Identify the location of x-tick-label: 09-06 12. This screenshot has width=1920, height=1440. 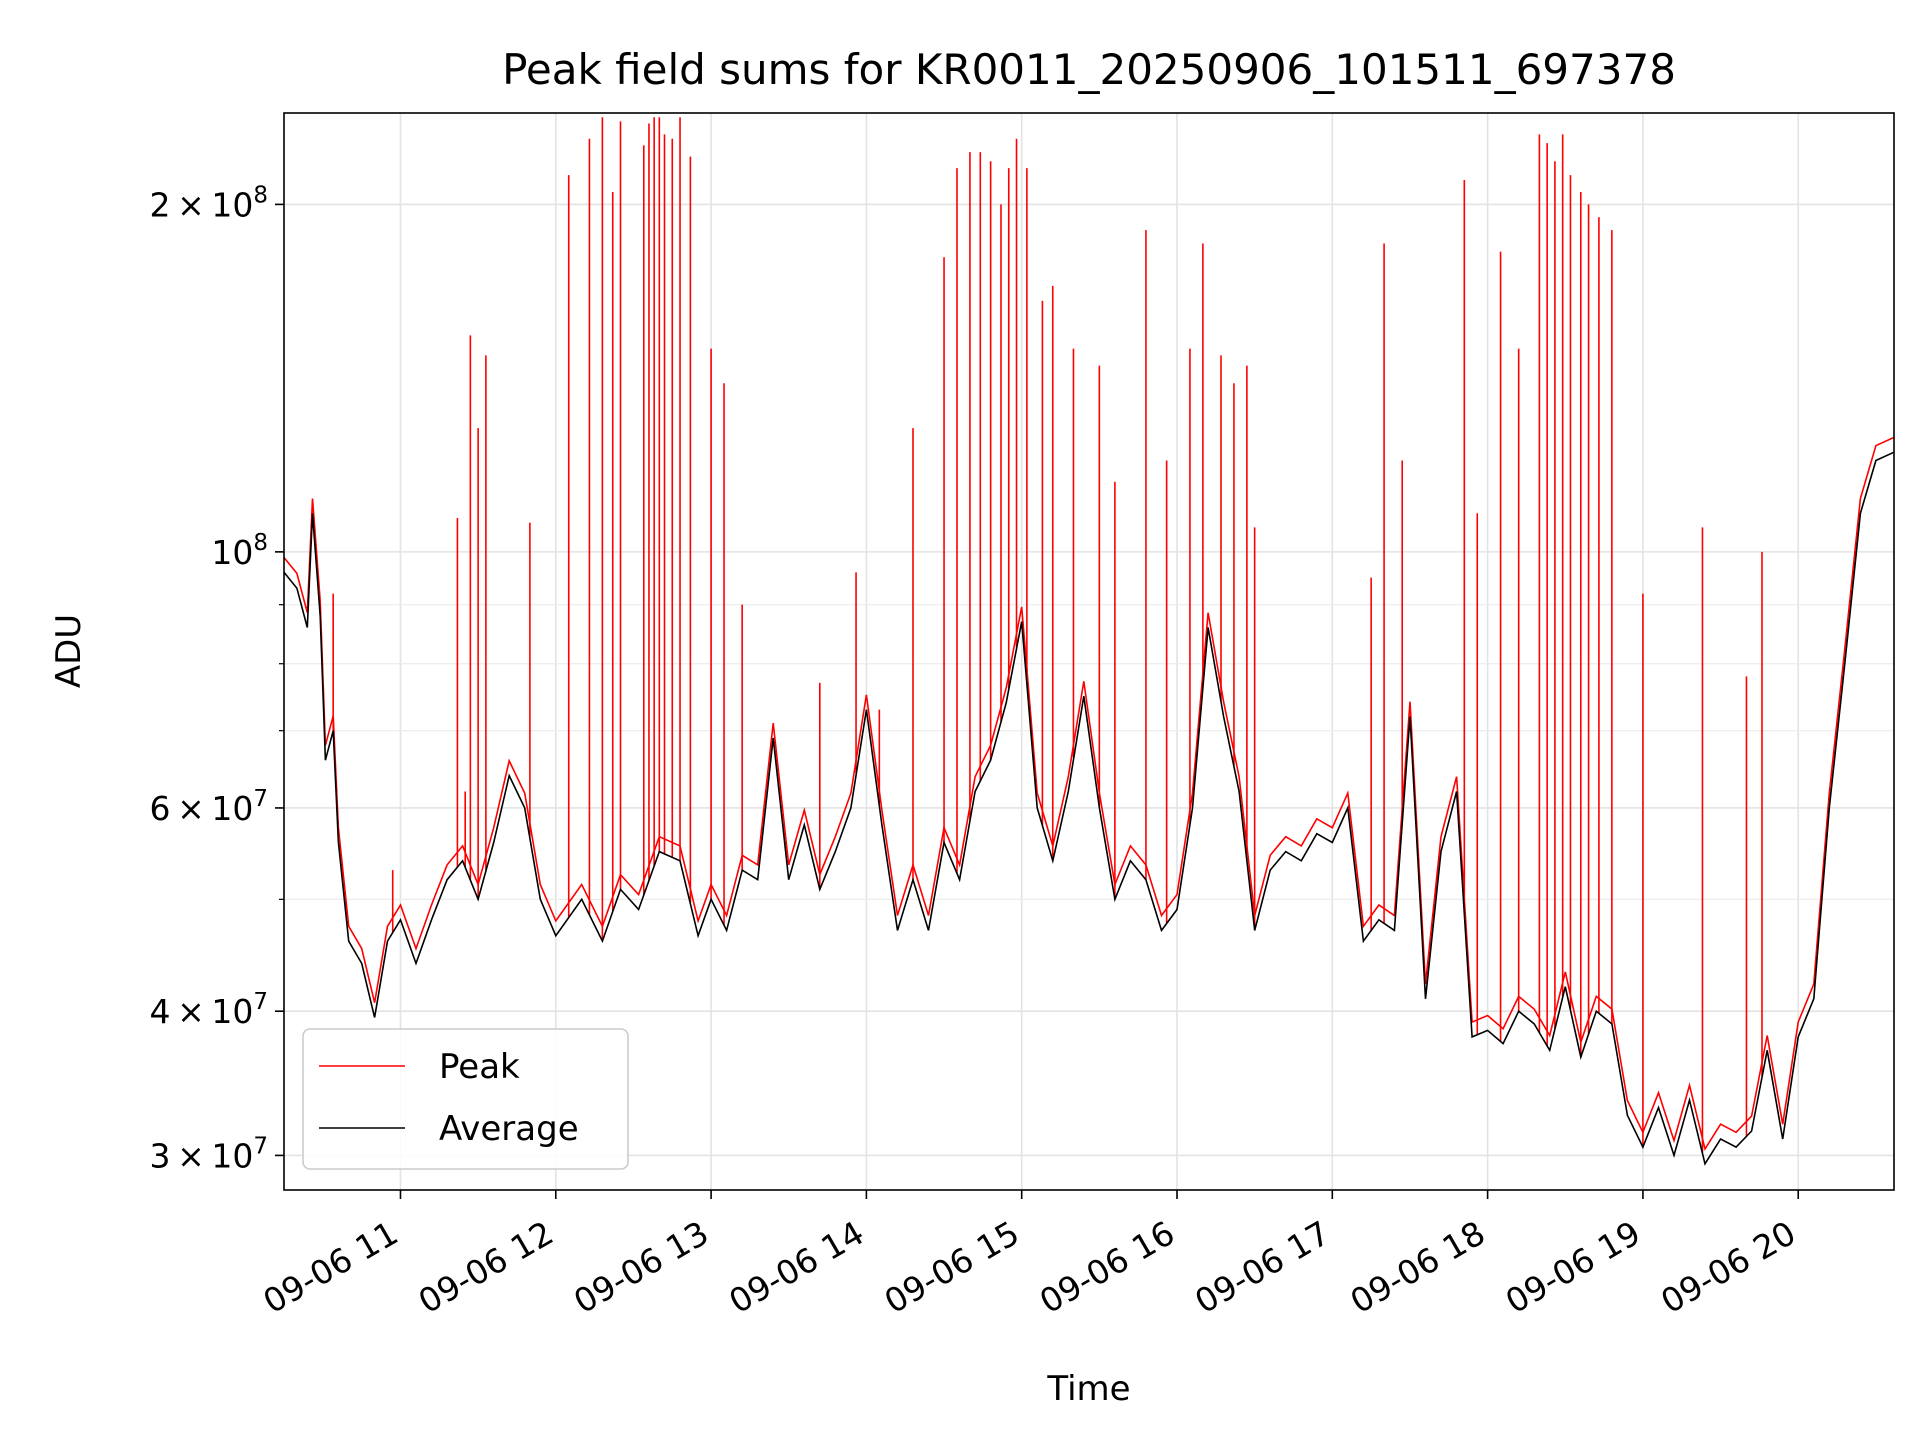
(486, 1267).